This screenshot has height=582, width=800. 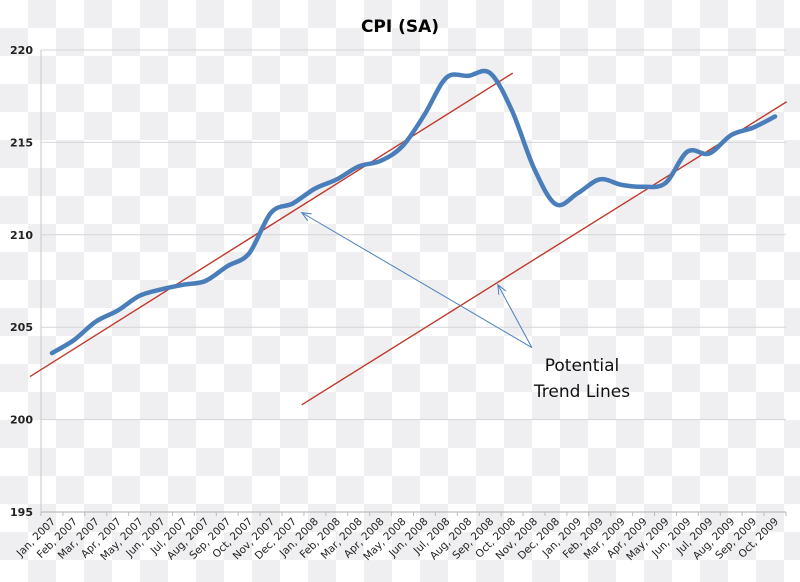 What do you see at coordinates (582, 366) in the screenshot?
I see `annotation-line-1: Potential` at bounding box center [582, 366].